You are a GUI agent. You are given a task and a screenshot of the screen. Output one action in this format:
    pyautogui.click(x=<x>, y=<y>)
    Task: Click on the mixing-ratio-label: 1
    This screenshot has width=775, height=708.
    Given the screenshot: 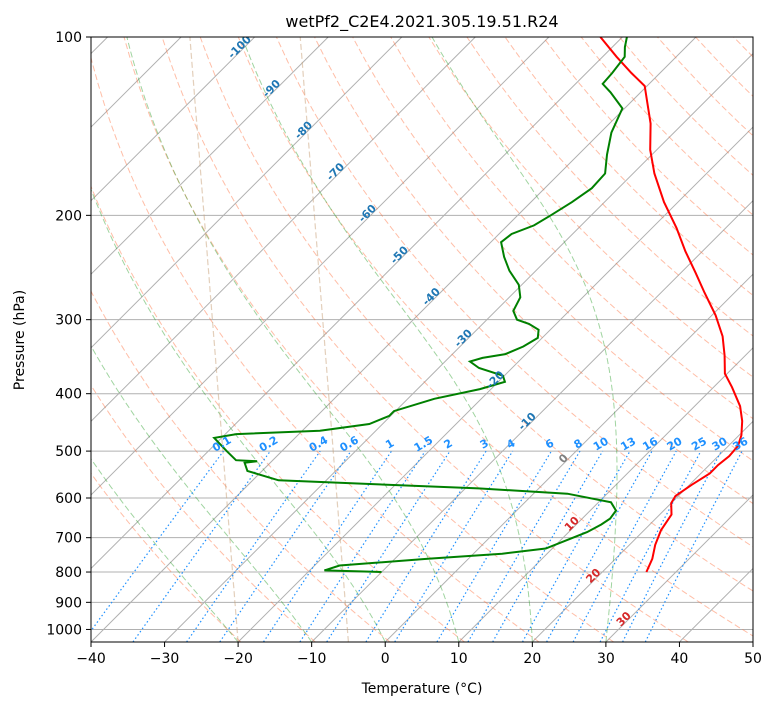 What is the action you would take?
    pyautogui.click(x=389, y=444)
    